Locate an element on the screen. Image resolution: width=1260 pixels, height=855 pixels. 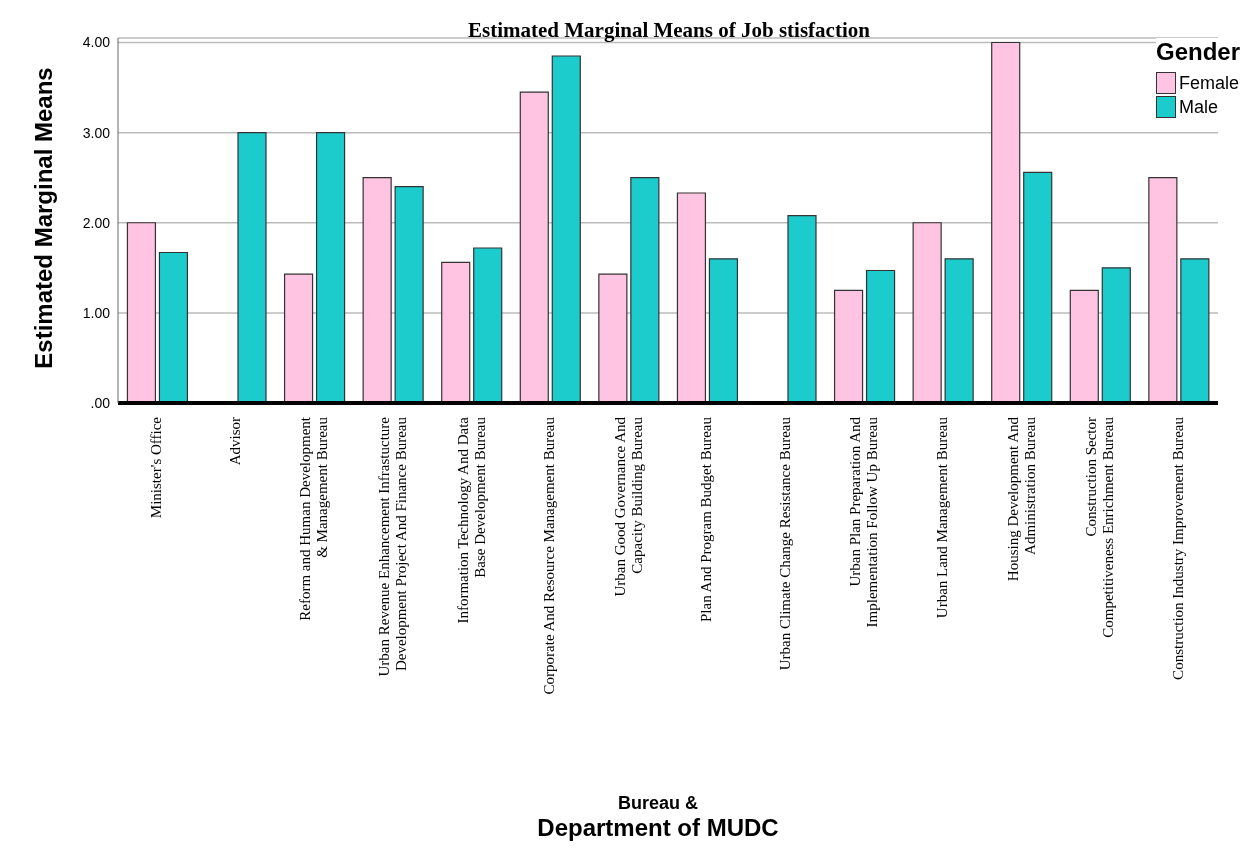
x-tick-label: Construction Industry Improvement Bureau is located at coordinates (1177, 548).